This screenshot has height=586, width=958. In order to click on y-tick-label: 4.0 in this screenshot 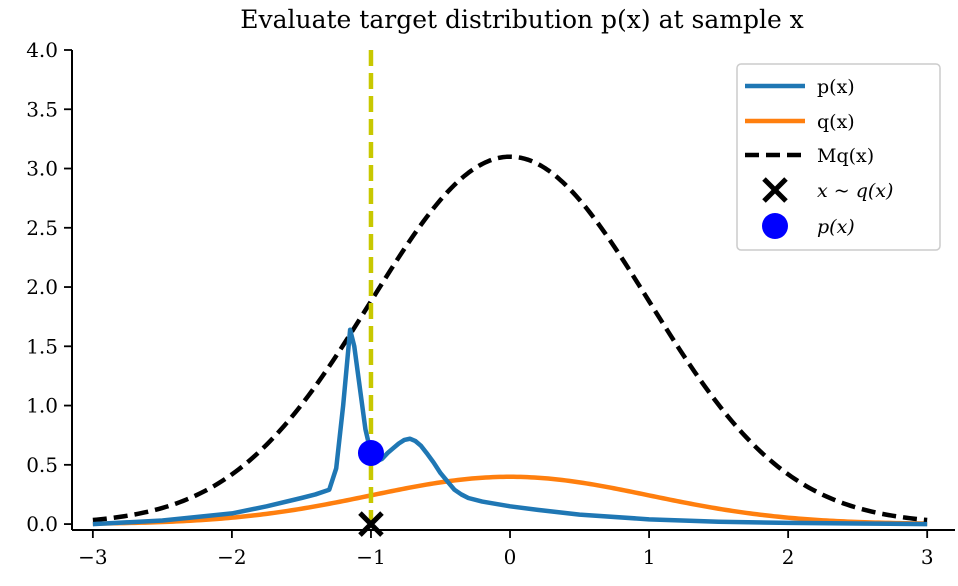, I will do `click(42, 50)`.